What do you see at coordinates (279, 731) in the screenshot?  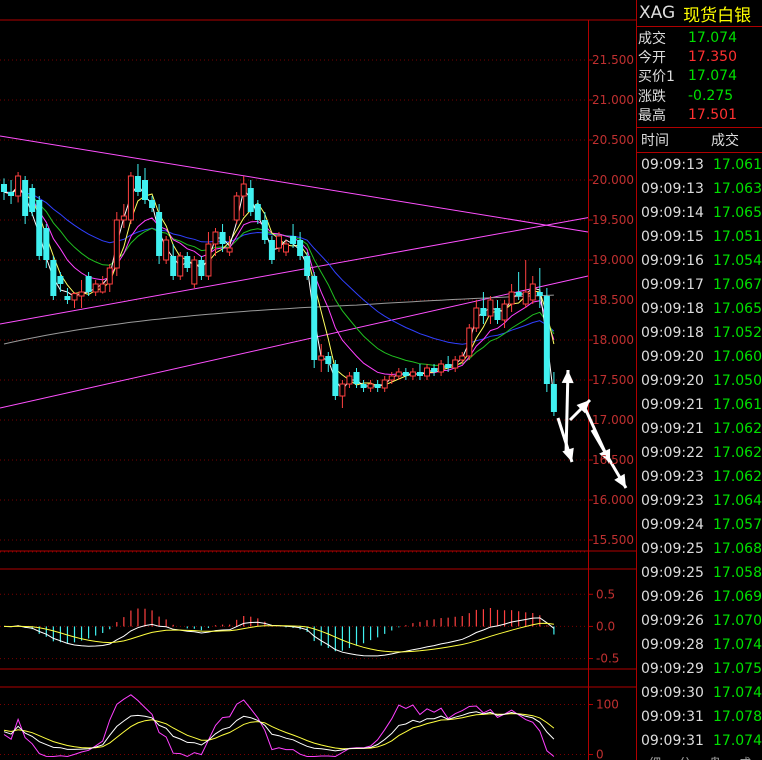 I see `osc-k-line` at bounding box center [279, 731].